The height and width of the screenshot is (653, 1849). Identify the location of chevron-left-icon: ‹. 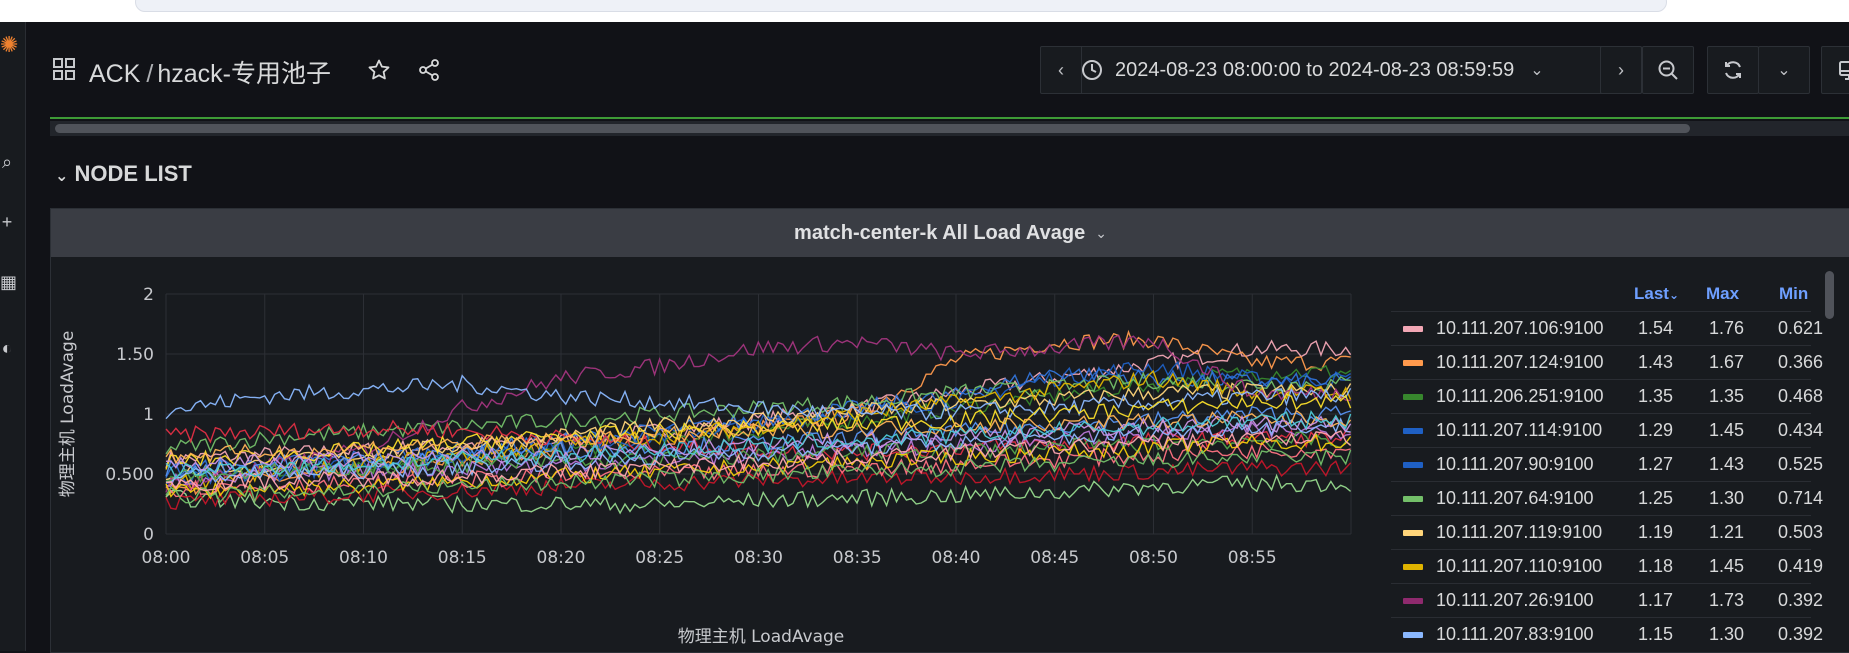
(1061, 70).